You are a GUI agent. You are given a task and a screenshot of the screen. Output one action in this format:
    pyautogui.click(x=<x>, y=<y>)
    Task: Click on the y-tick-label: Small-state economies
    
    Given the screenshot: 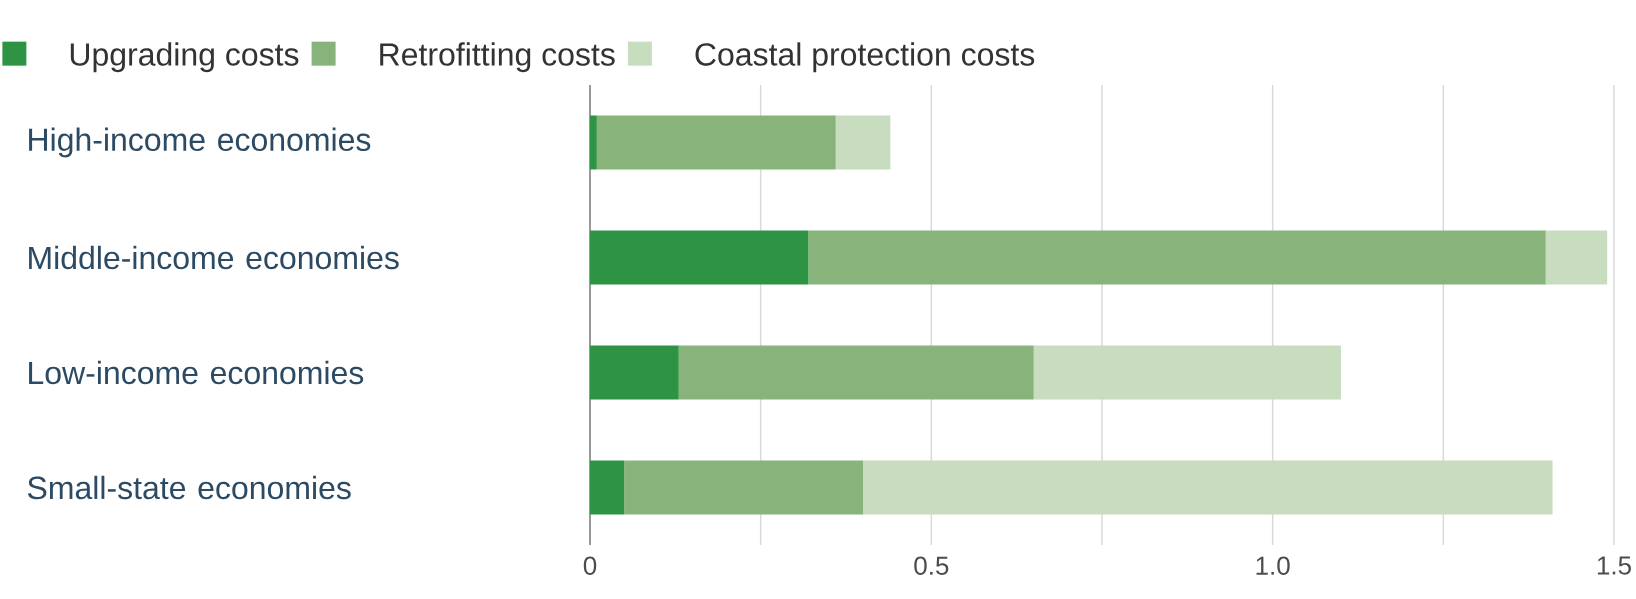 What is the action you would take?
    pyautogui.click(x=189, y=487)
    